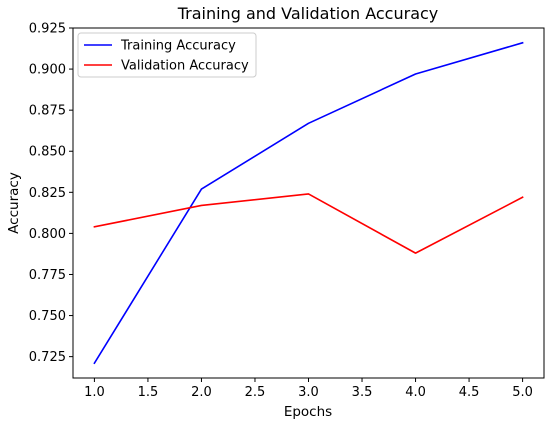 The width and height of the screenshot is (550, 425). What do you see at coordinates (201, 392) in the screenshot?
I see `x-tick-label: 2.0` at bounding box center [201, 392].